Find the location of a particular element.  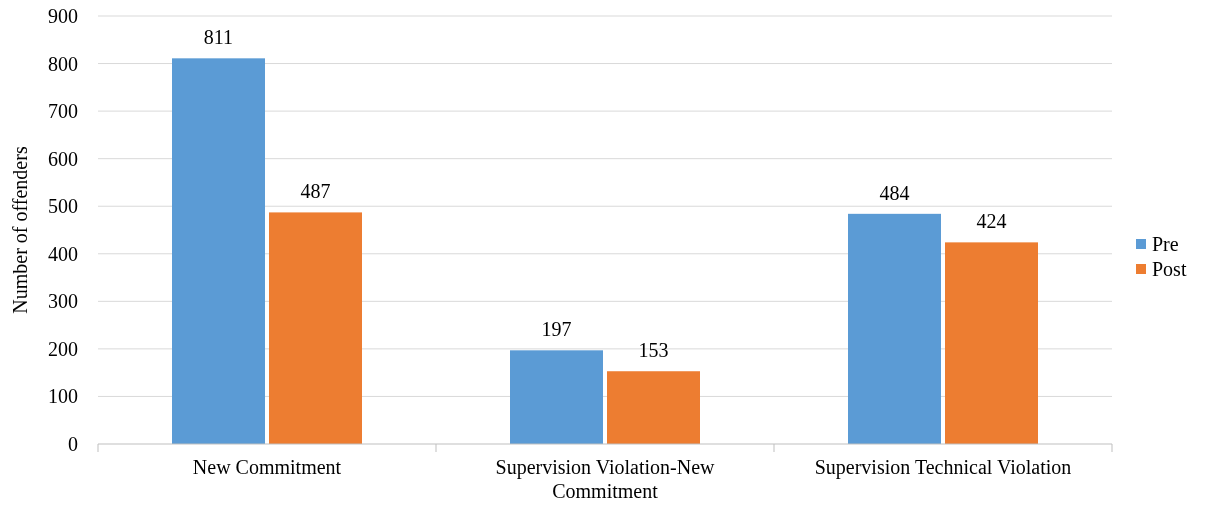

y-tick-label: 0 is located at coordinates (73, 444).